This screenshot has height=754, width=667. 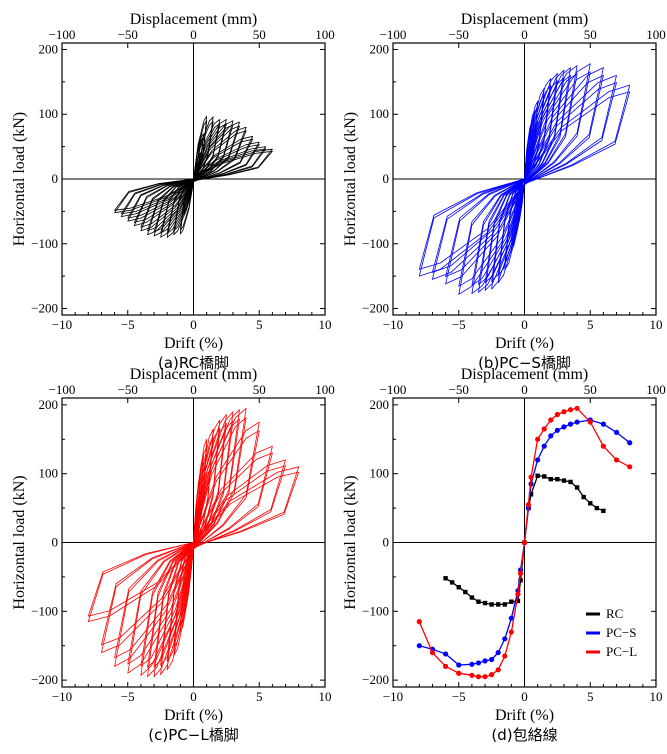 I want to click on legend: RC PC−S PC−L, so click(x=611, y=632).